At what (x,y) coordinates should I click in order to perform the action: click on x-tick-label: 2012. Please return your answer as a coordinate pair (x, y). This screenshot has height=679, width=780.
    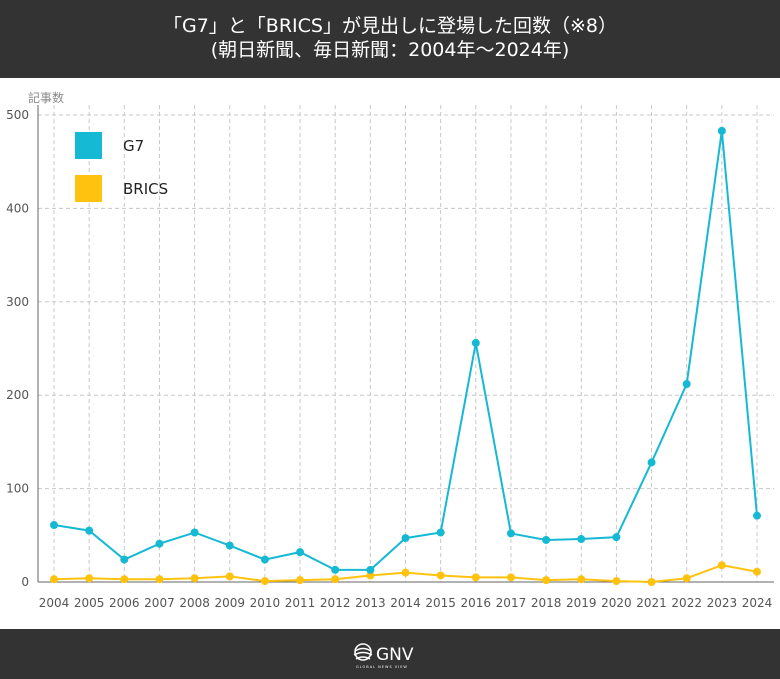
    Looking at the image, I should click on (335, 603).